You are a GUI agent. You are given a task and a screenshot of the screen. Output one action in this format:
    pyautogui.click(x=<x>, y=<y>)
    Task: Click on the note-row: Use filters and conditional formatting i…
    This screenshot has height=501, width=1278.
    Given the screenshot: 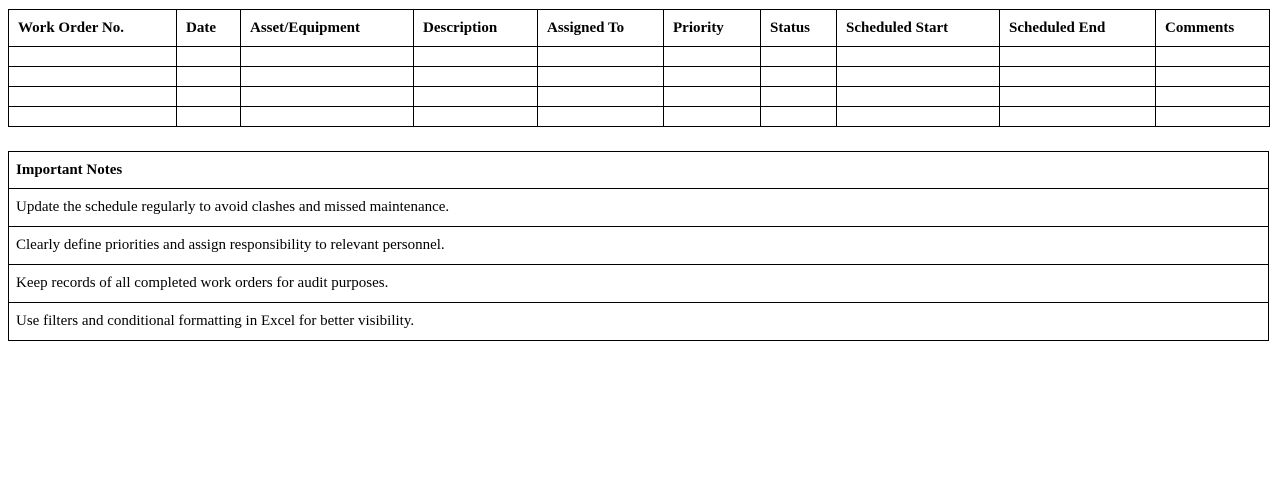 What is the action you would take?
    pyautogui.click(x=638, y=321)
    